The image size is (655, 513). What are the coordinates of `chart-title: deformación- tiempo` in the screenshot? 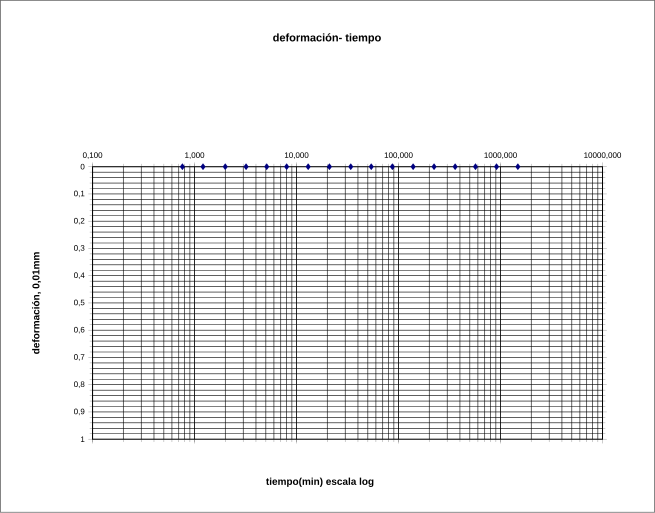 It's located at (327, 38).